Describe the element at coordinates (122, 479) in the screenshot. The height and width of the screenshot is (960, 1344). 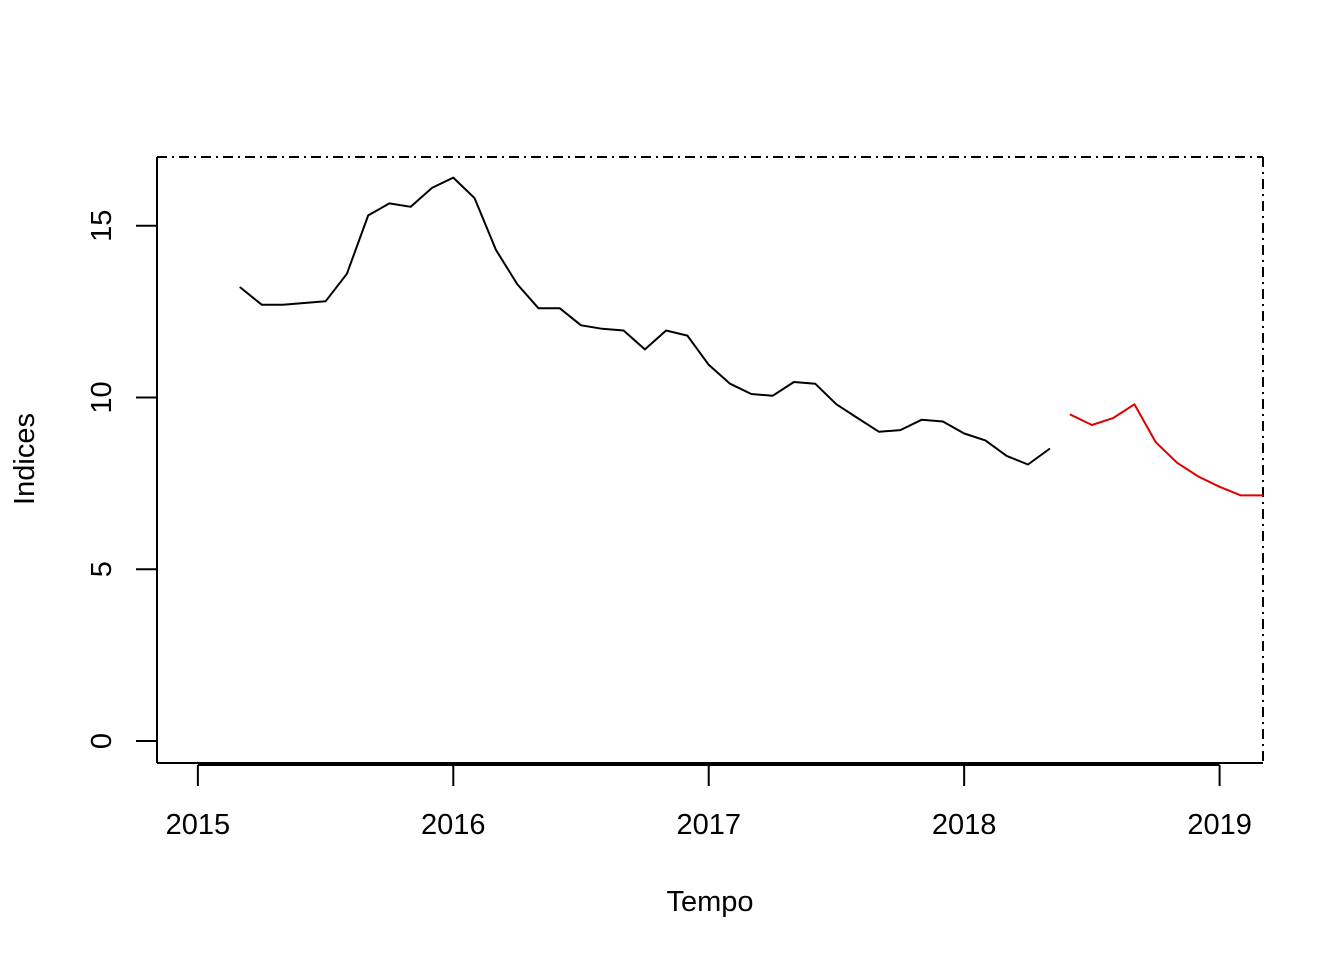
I see `y-axis: 0 5 10 15` at that location.